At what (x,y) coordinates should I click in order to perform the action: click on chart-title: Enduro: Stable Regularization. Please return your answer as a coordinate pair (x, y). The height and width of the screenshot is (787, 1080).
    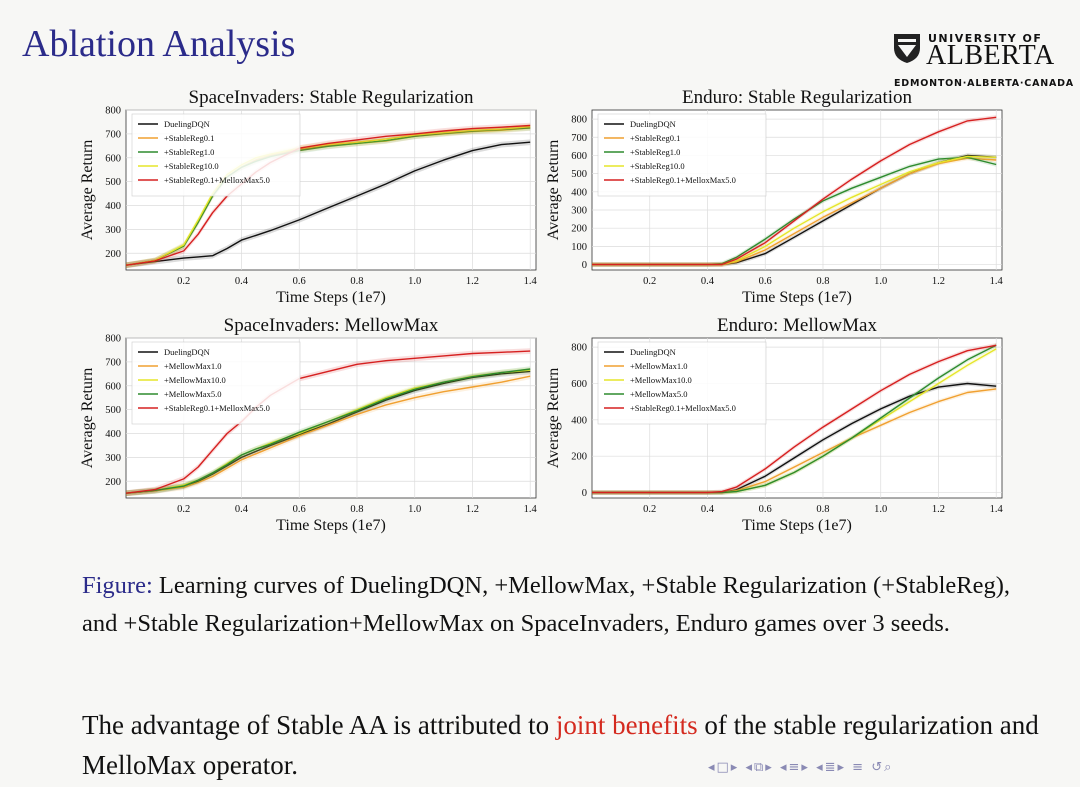
    Looking at the image, I should click on (797, 97).